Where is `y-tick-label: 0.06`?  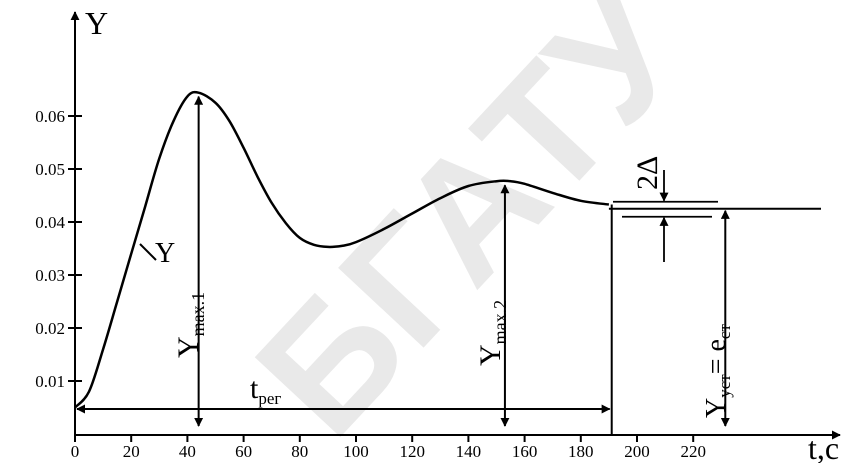 y-tick-label: 0.06 is located at coordinates (50, 116).